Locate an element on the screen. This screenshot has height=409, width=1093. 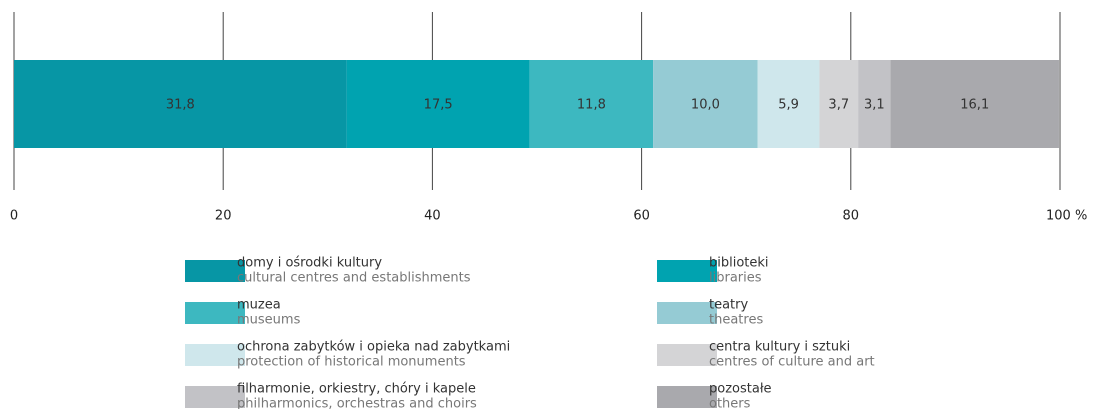
legend-label: teatry is located at coordinates (729, 305).